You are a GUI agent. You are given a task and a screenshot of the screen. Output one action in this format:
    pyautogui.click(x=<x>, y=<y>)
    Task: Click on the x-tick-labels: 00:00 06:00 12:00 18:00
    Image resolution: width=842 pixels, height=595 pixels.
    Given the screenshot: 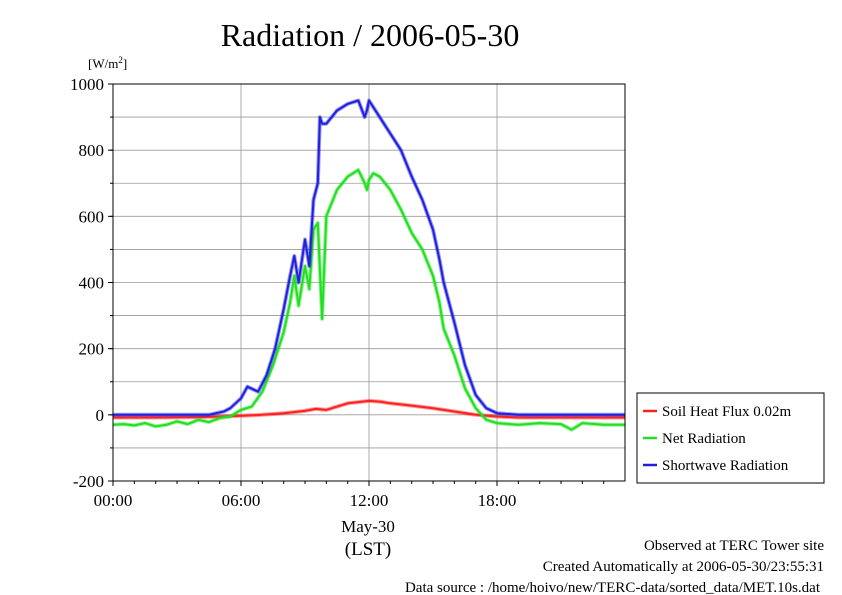 What is the action you would take?
    pyautogui.click(x=349, y=495)
    